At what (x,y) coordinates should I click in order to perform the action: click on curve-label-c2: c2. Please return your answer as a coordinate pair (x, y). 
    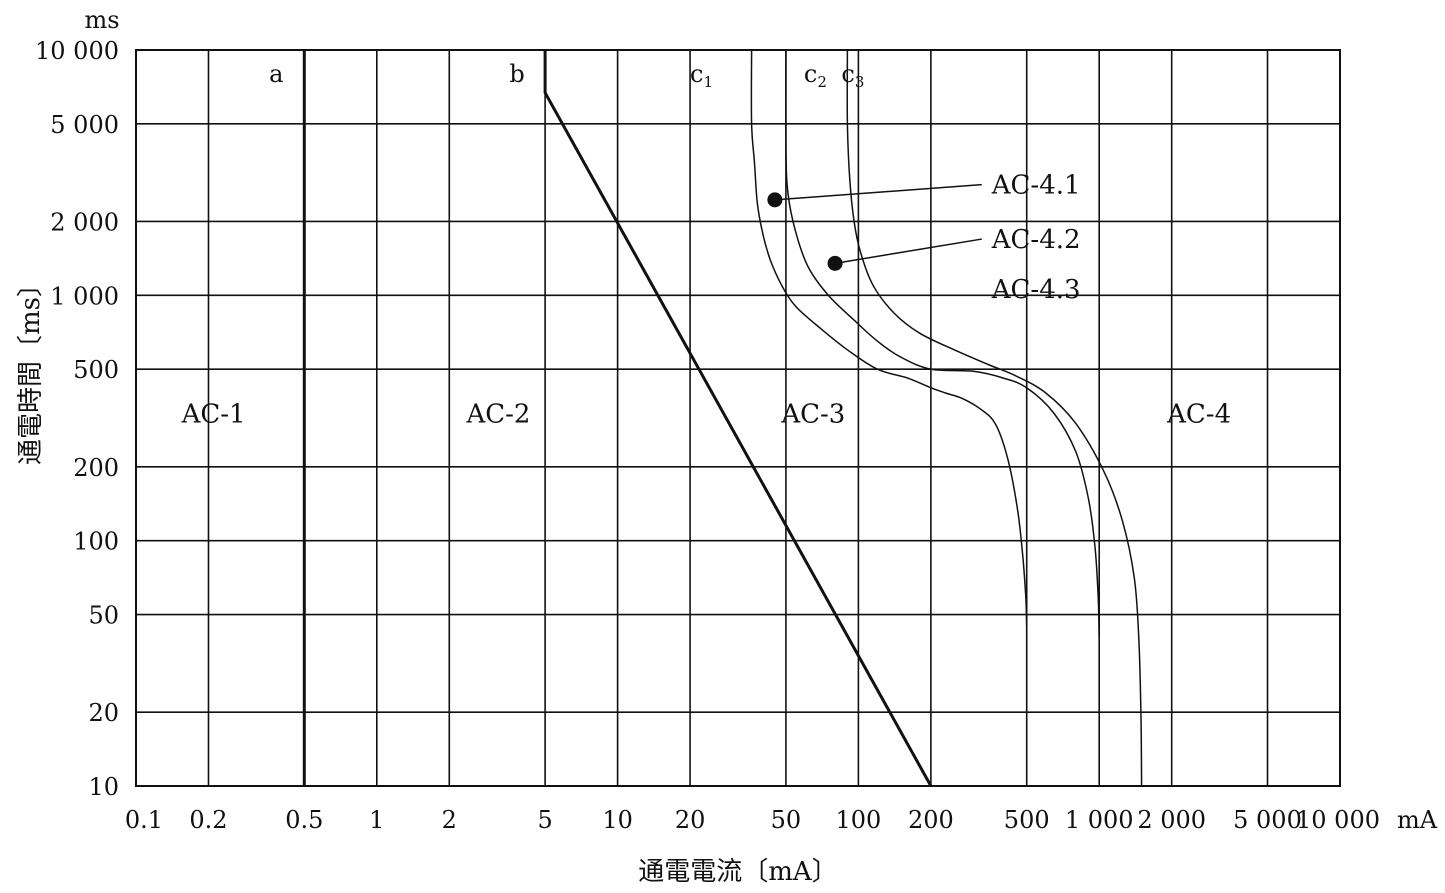
    Looking at the image, I should click on (815, 75).